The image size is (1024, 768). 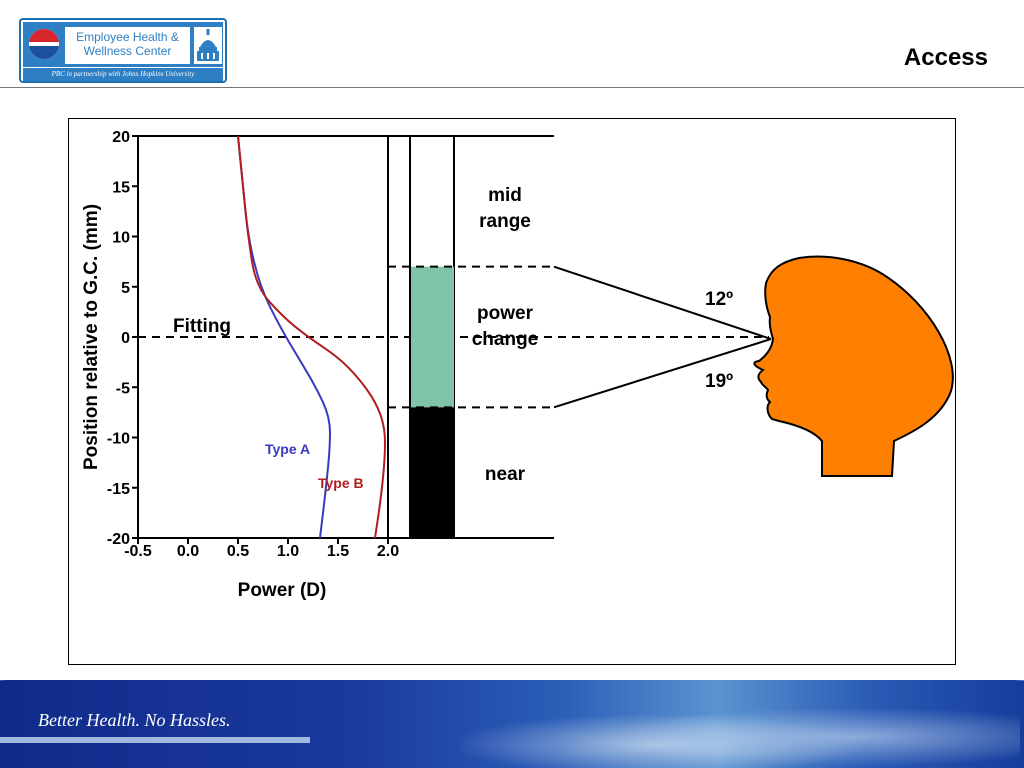 What do you see at coordinates (125, 288) in the screenshot?
I see `y-tick-label: 5` at bounding box center [125, 288].